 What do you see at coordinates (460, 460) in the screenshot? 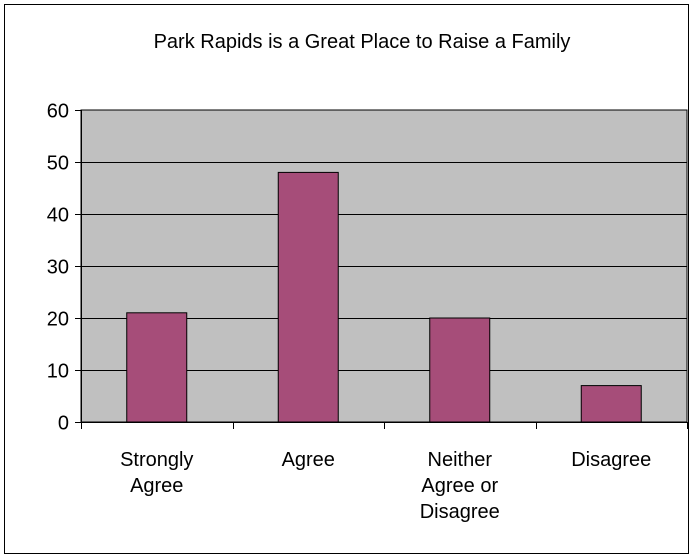
I see `x-category-label-line: Neither` at bounding box center [460, 460].